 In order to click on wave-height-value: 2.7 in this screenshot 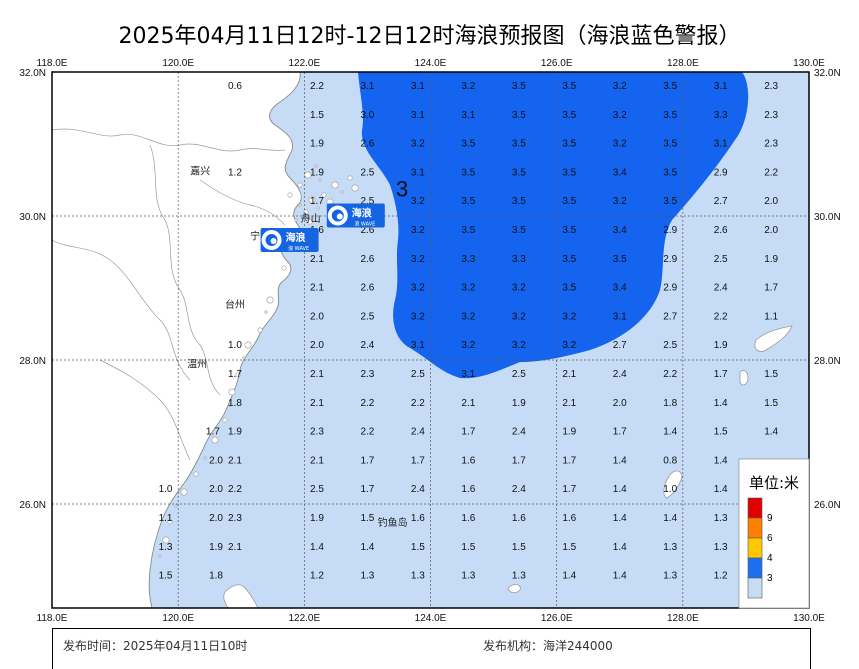, I will do `click(721, 201)`.